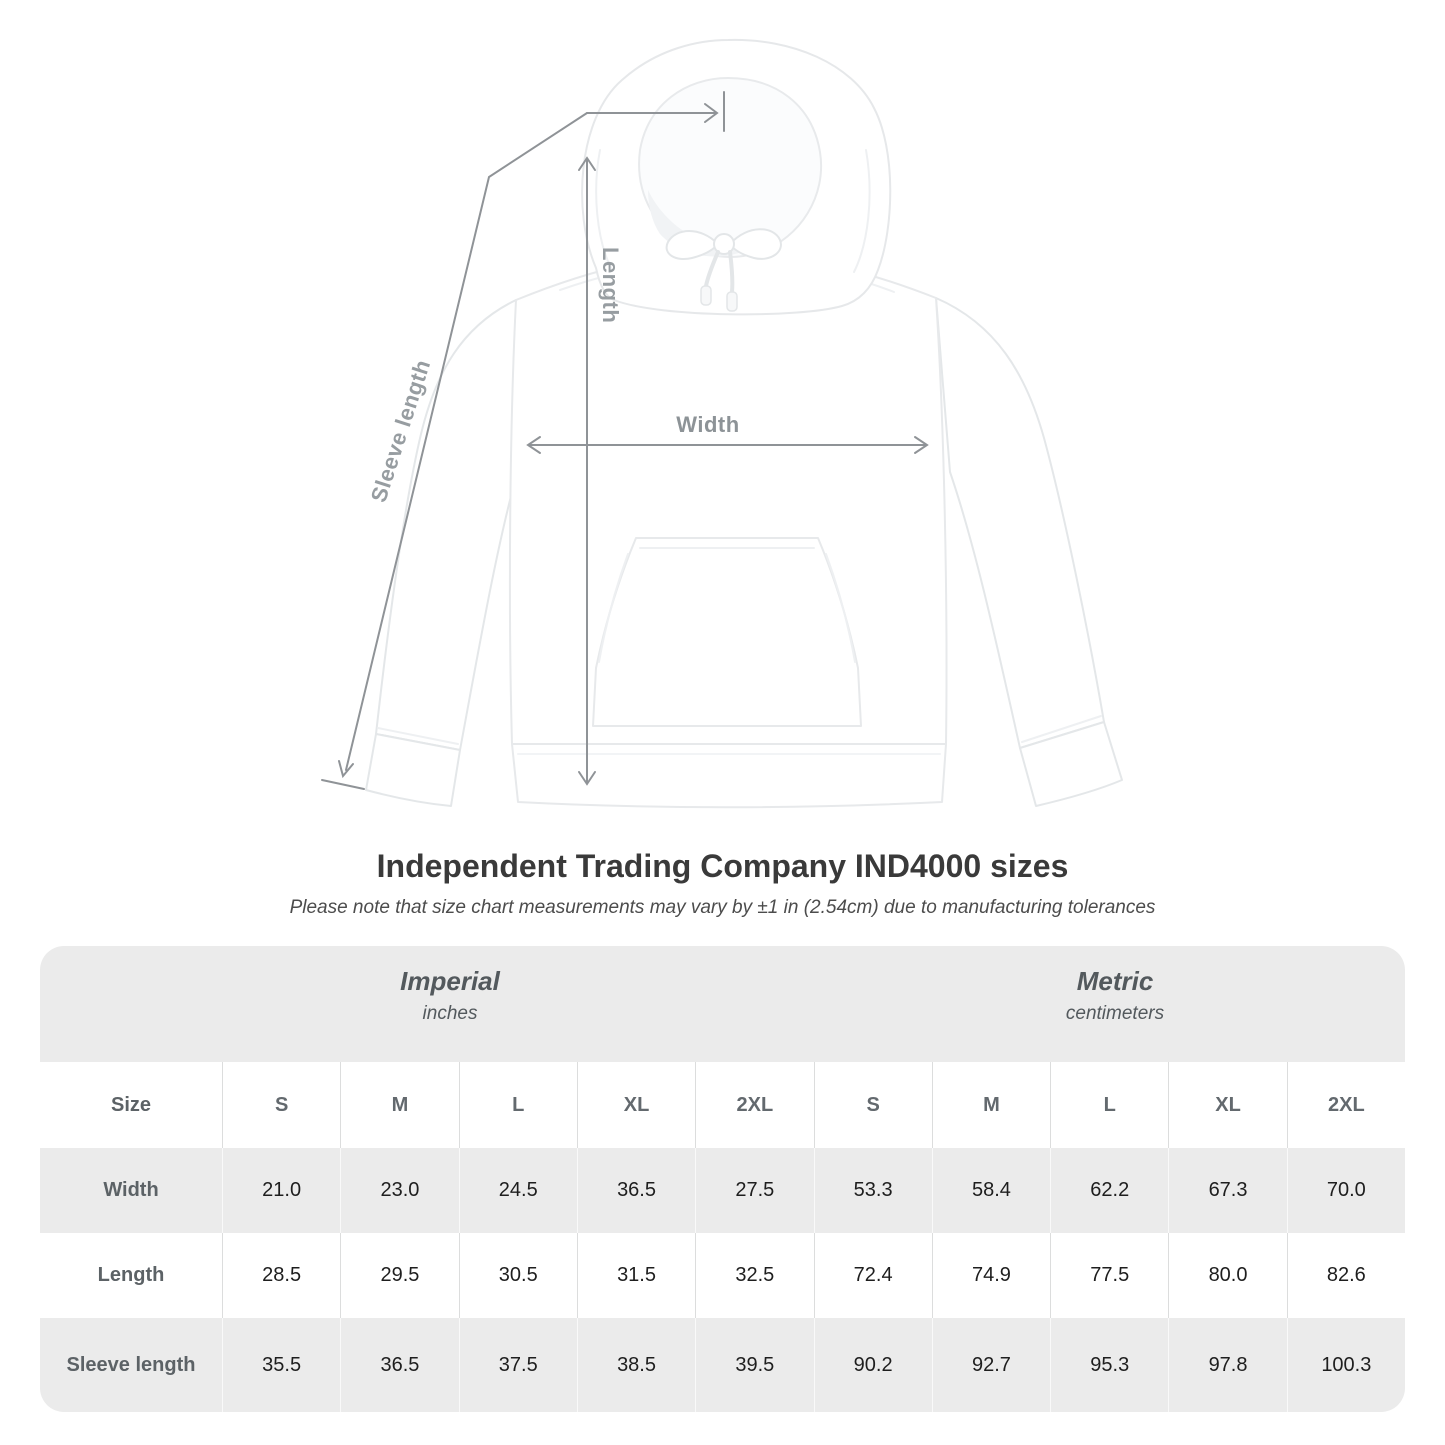 The image size is (1445, 1445). I want to click on value-cell: 72.4, so click(872, 1275).